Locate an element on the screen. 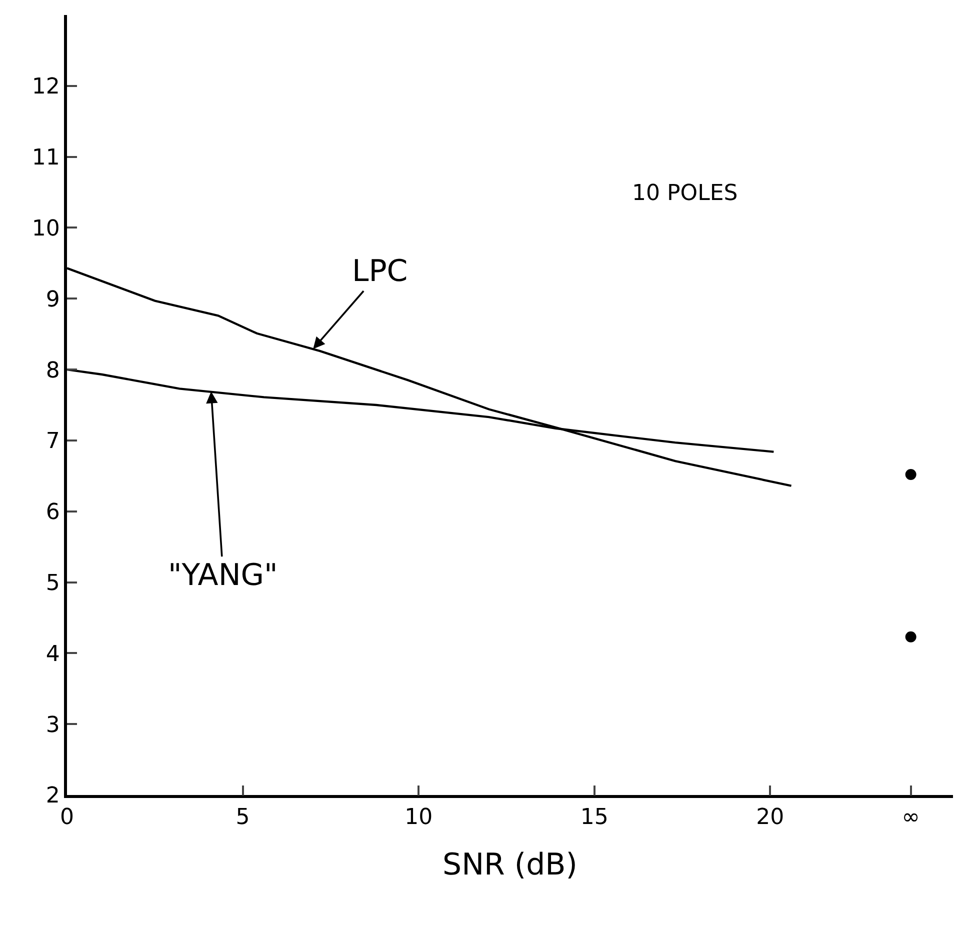 This screenshot has height=927, width=959. y-tick-label: 11 is located at coordinates (46, 158).